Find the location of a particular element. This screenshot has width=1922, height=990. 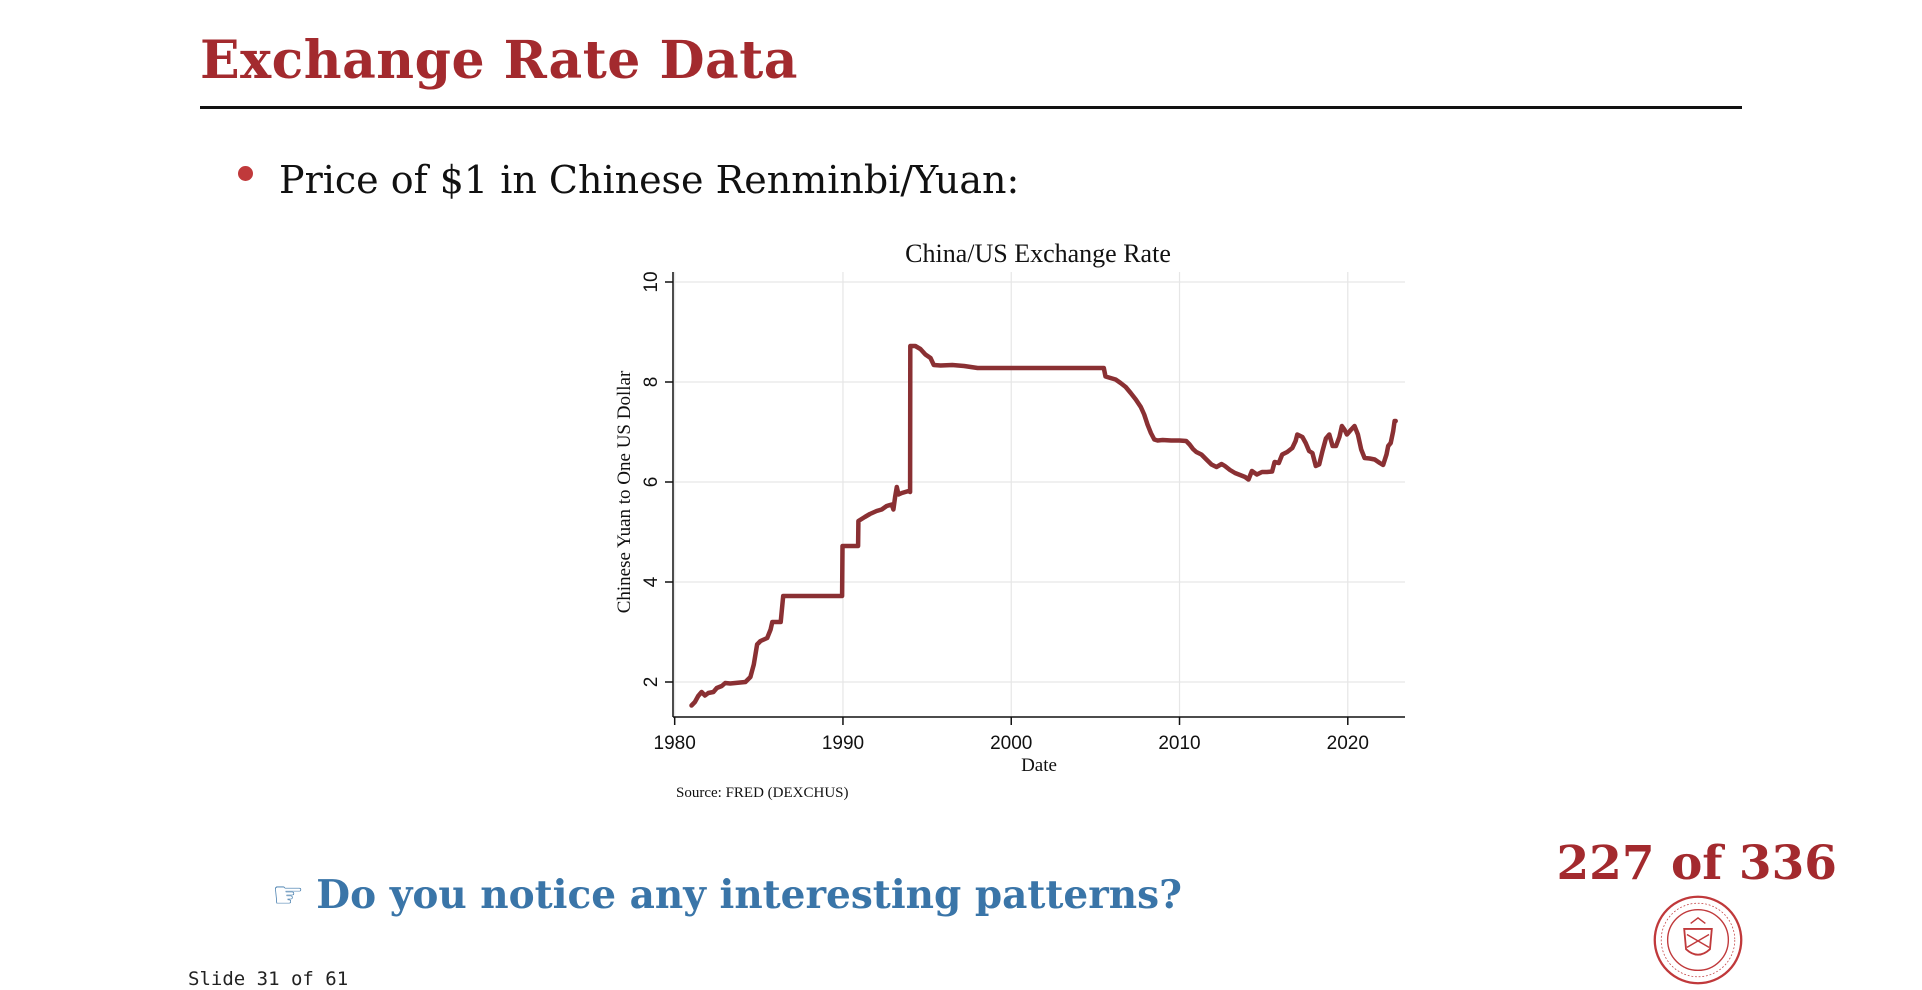

y-tick-label: 4 is located at coordinates (651, 581).